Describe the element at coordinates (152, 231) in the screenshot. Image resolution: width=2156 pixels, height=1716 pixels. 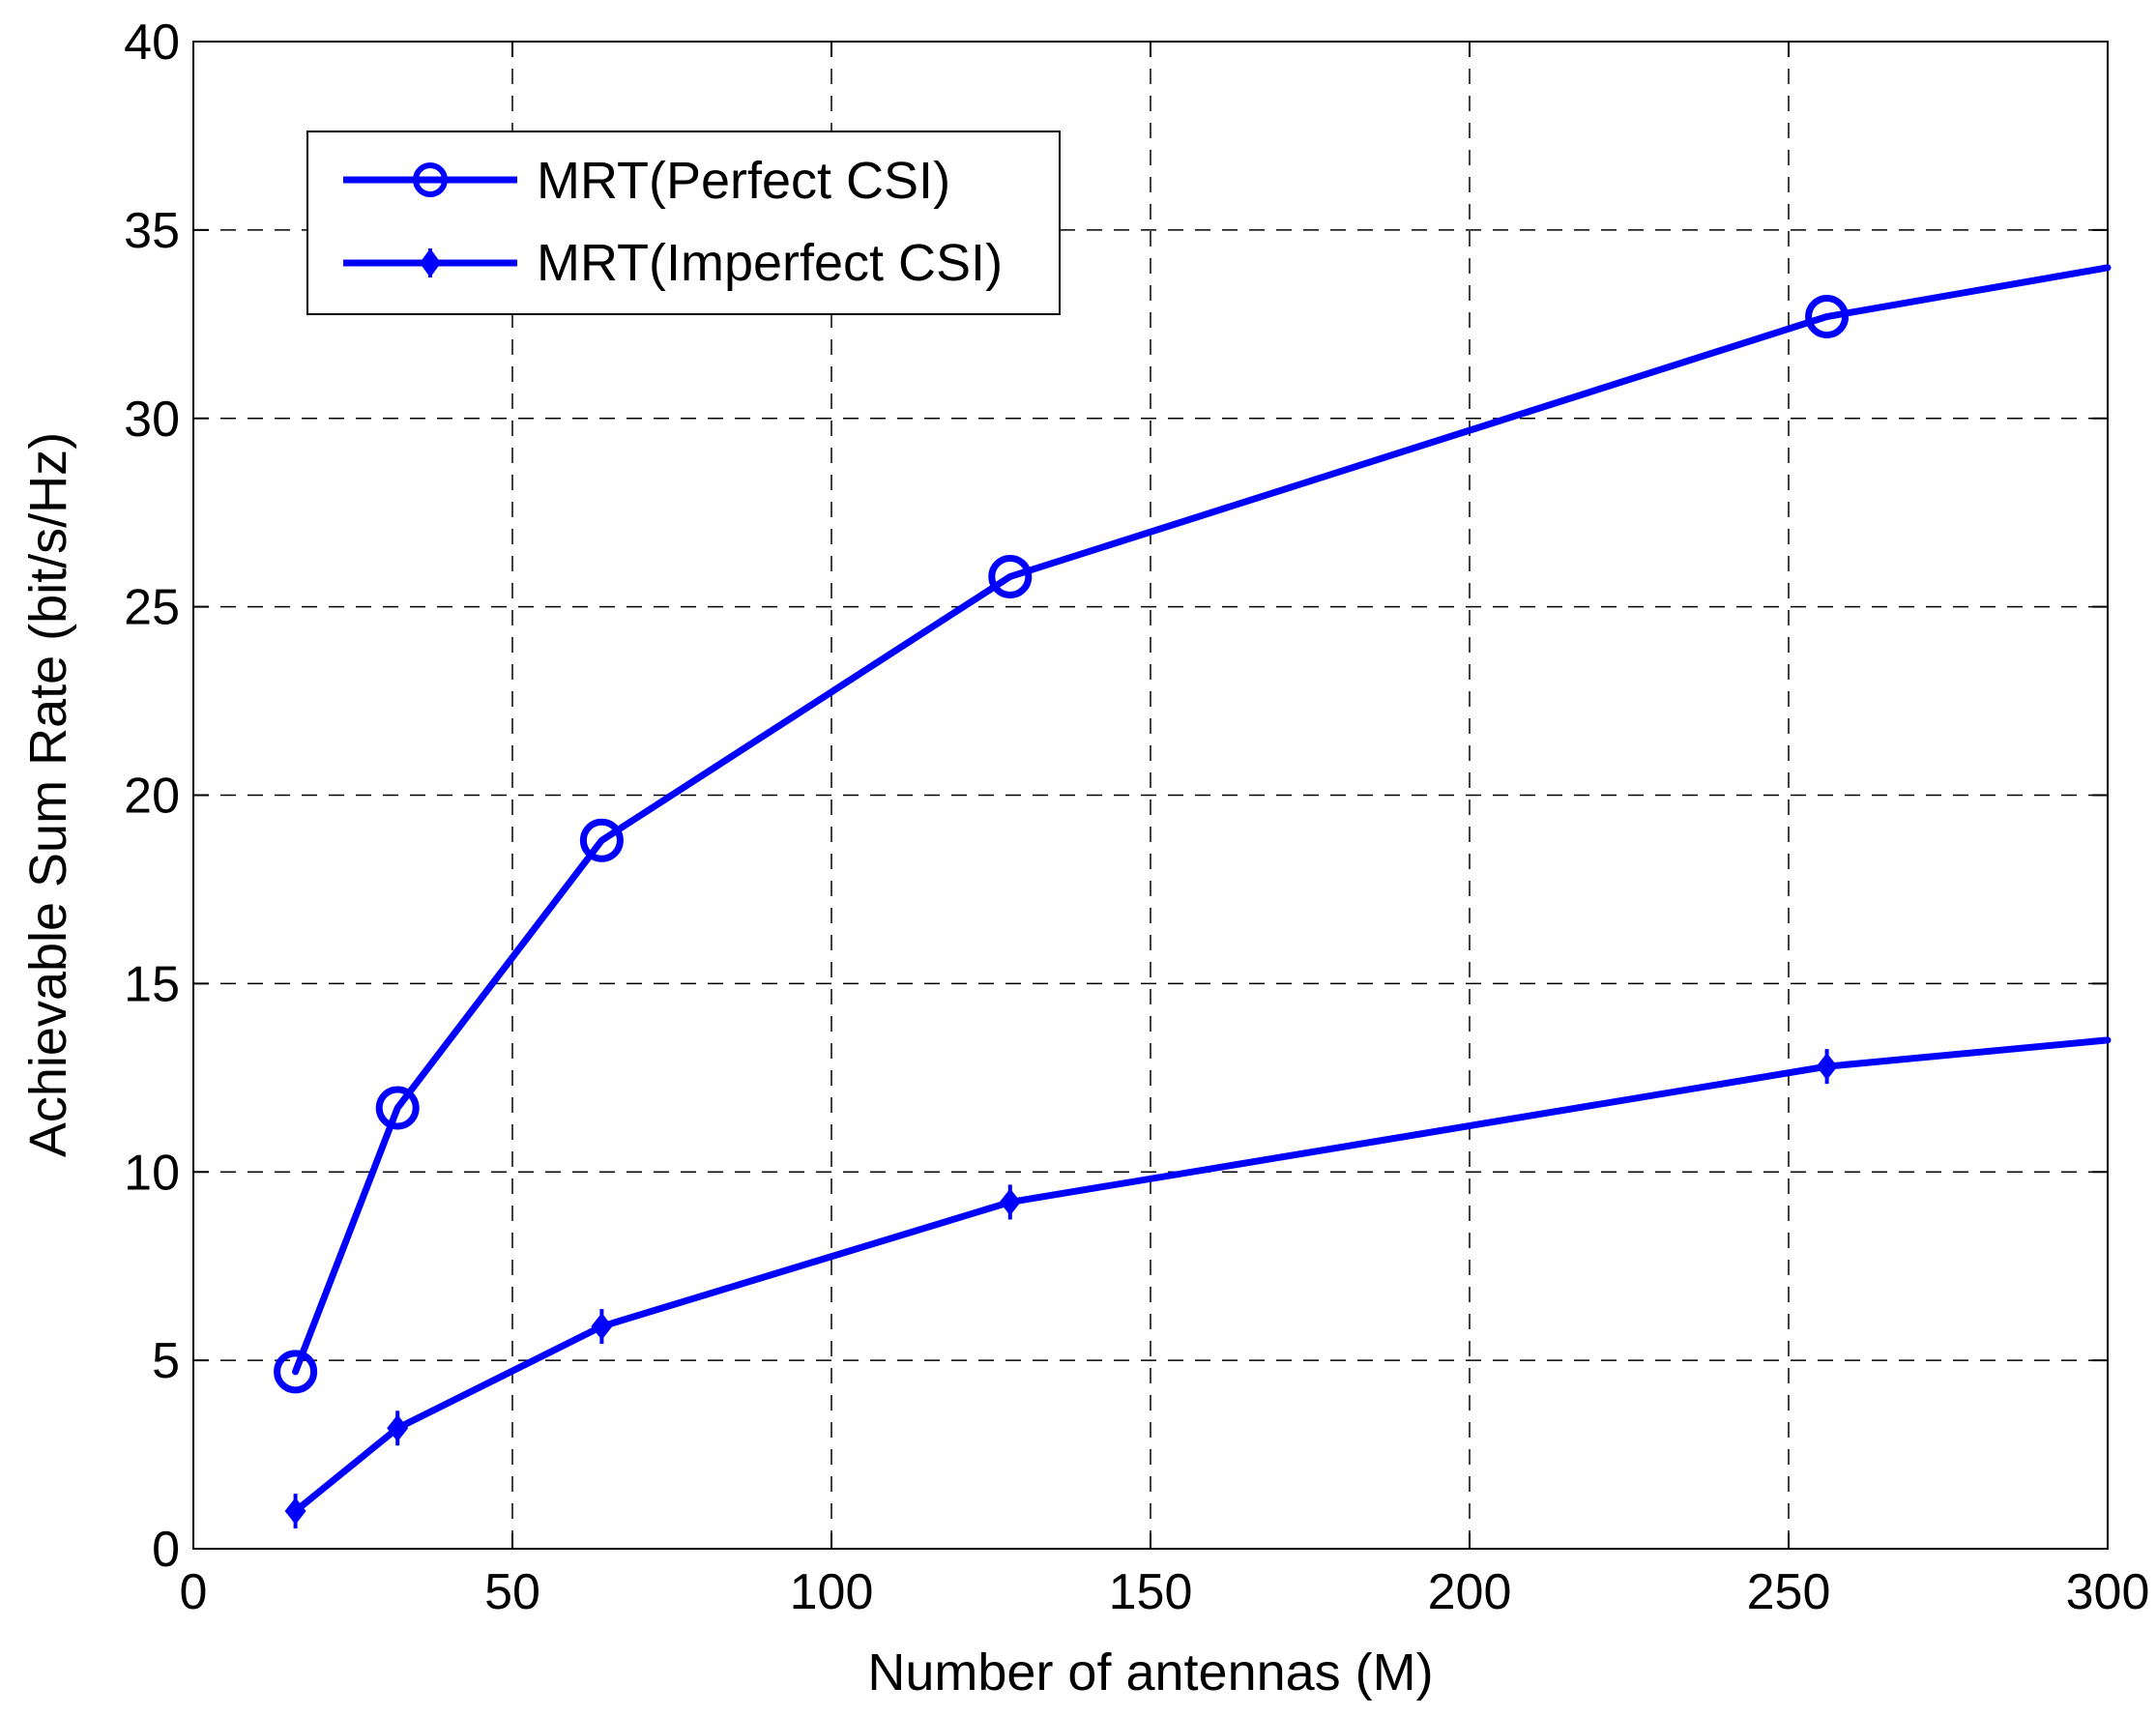
I see `y-tick-label: 35` at that location.